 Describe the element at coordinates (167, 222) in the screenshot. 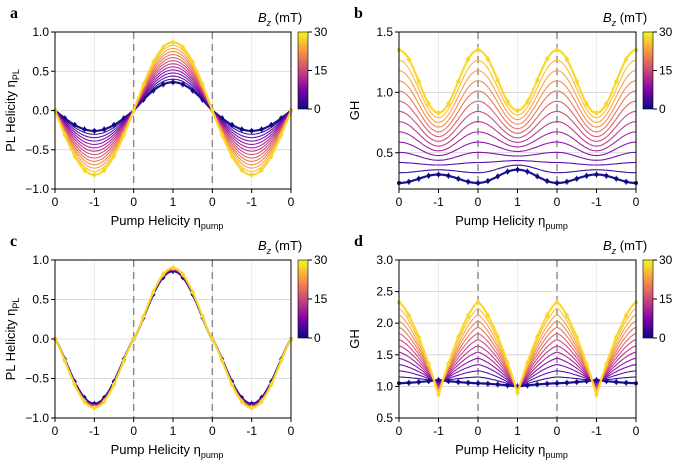

I see `x-axis-label: Pump Helicity ηpump` at that location.